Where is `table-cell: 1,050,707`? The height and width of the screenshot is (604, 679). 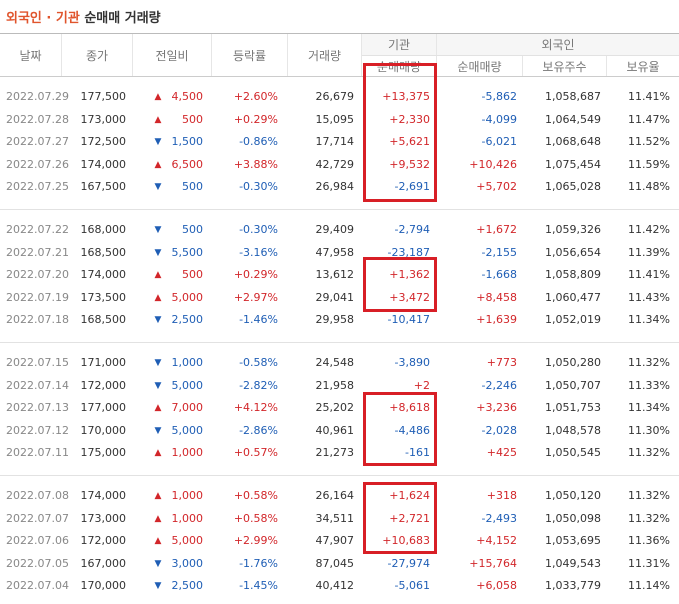 table-cell: 1,050,707 is located at coordinates (573, 385).